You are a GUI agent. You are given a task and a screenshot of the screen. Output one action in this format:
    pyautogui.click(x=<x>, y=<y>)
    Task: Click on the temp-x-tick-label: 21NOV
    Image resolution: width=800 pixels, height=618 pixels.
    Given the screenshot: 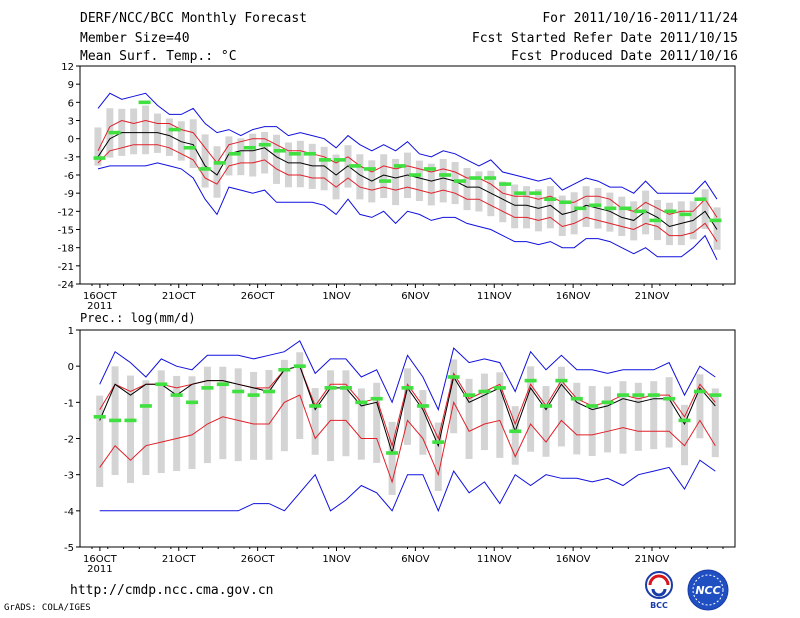 What is the action you would take?
    pyautogui.click(x=652, y=296)
    